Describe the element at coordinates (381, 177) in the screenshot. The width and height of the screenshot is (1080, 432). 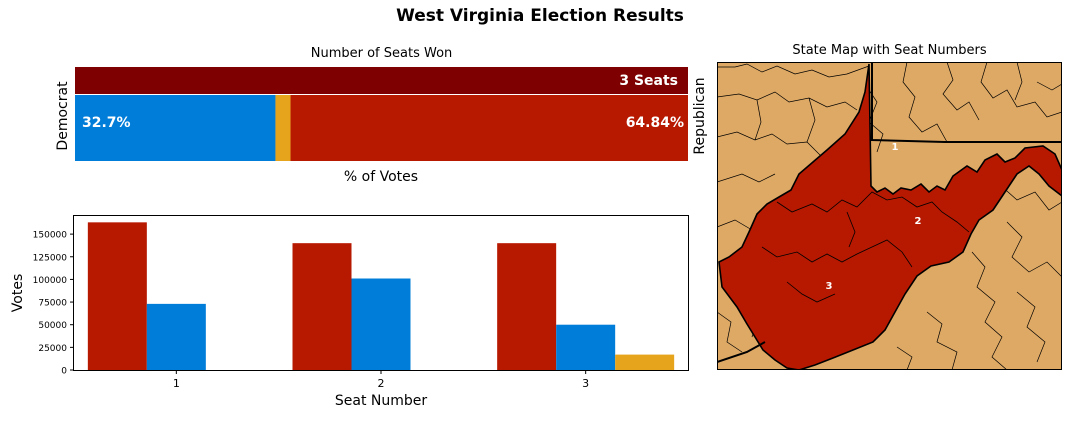
I see `vote-share-xlabel: % of Votes` at that location.